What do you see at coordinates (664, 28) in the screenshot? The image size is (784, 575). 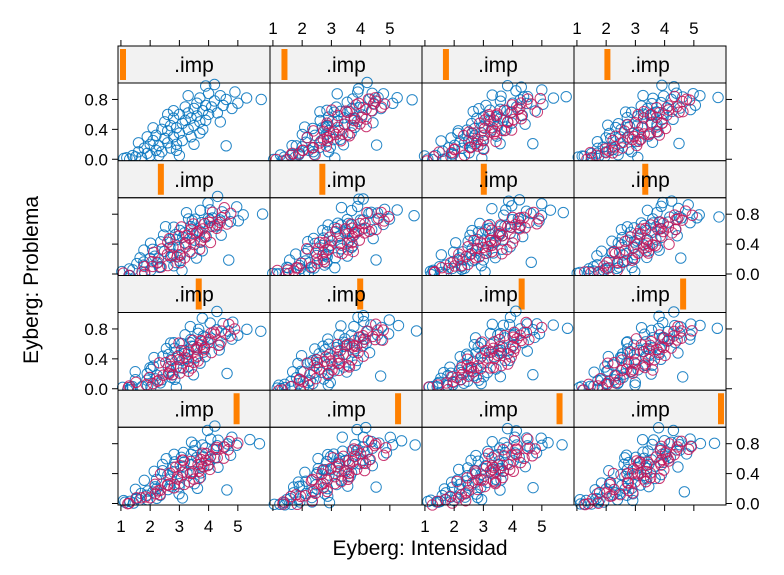 I see `x-tick-label-top: 4` at bounding box center [664, 28].